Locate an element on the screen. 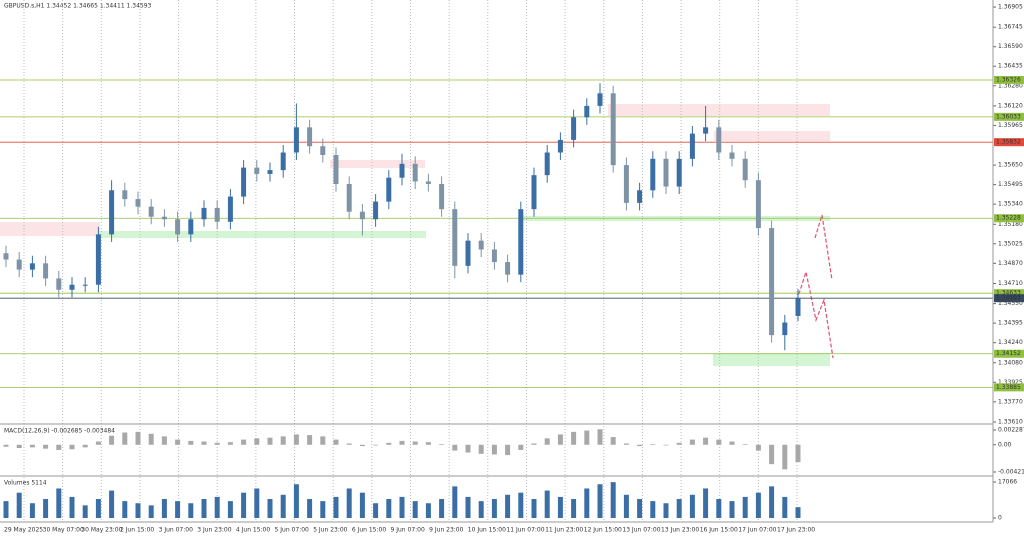 The width and height of the screenshot is (1024, 537). support-zone is located at coordinates (771, 359).